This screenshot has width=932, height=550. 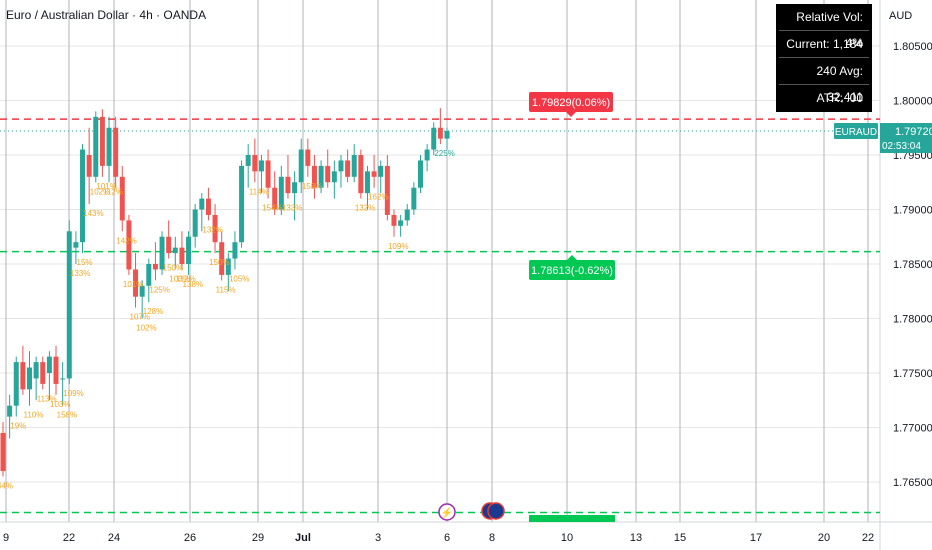 What do you see at coordinates (912, 102) in the screenshot?
I see `y-tick-label: 1.80000` at bounding box center [912, 102].